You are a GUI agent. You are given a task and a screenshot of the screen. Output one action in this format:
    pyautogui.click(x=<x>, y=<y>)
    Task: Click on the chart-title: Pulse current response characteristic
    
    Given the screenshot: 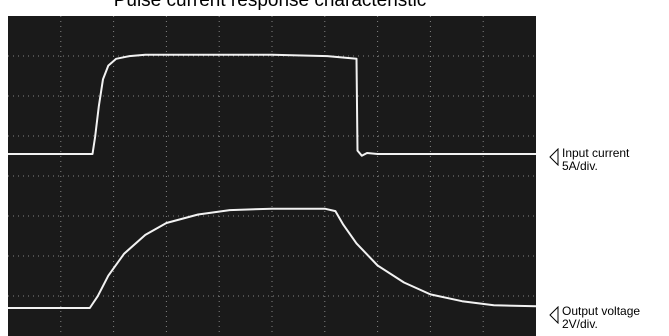 What is the action you would take?
    pyautogui.click(x=270, y=5)
    